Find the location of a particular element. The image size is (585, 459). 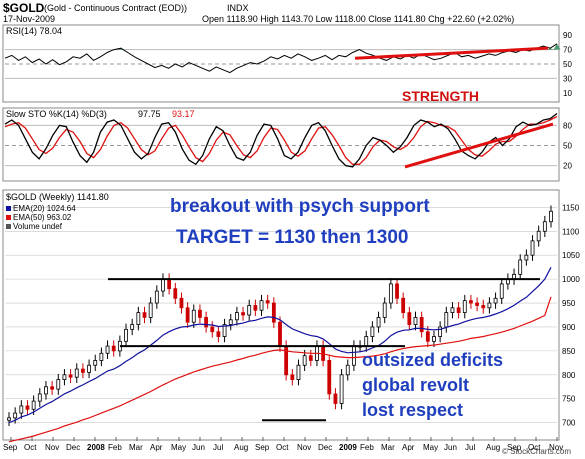

price-tick-label: 1100 is located at coordinates (571, 231).